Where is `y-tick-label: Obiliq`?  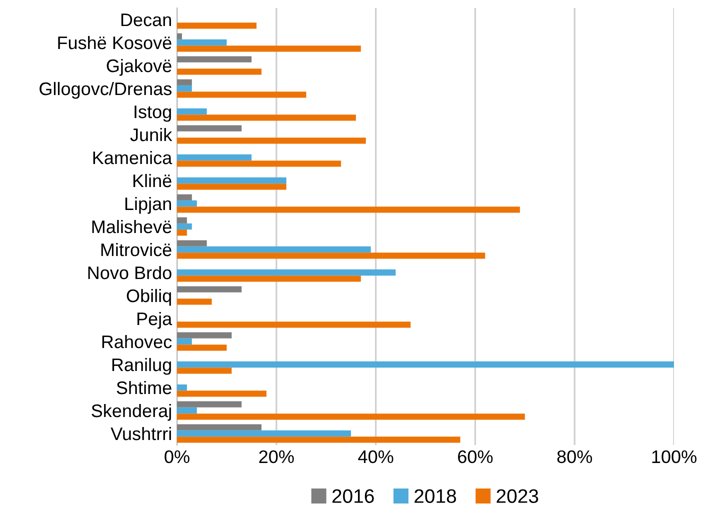 y-tick-label: Obiliq is located at coordinates (148, 297).